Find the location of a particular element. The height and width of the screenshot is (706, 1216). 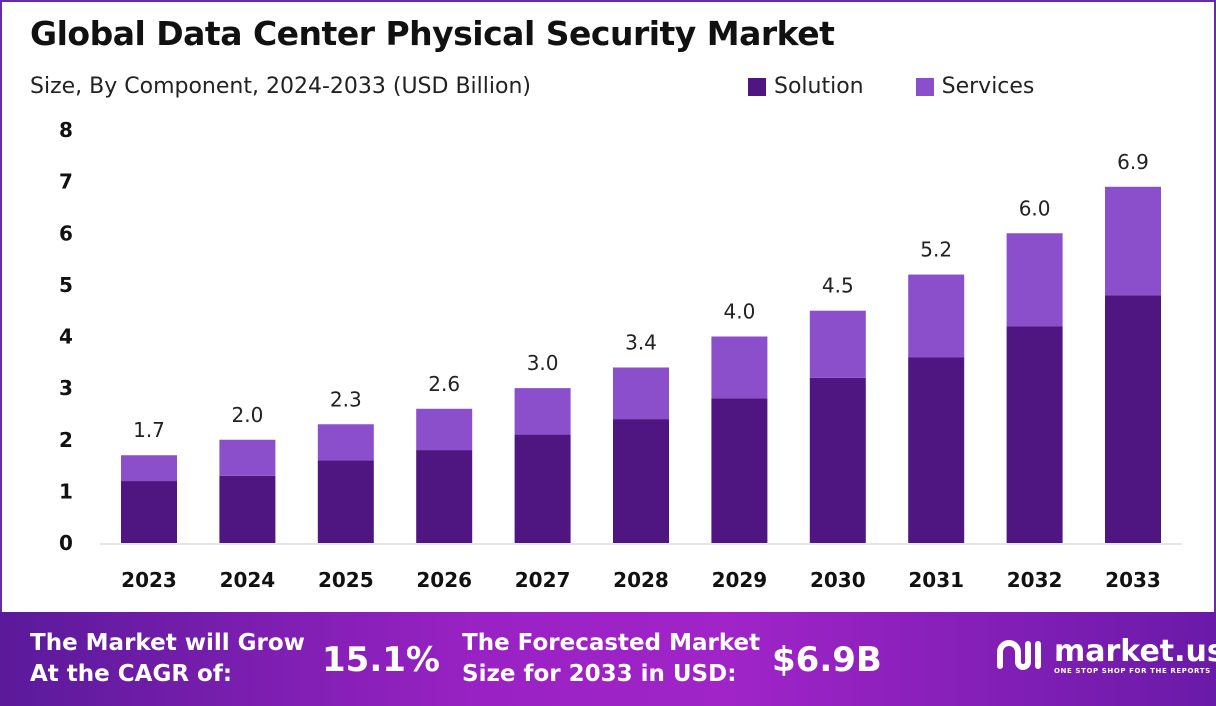

data-label-total: 6.9 is located at coordinates (1133, 162).